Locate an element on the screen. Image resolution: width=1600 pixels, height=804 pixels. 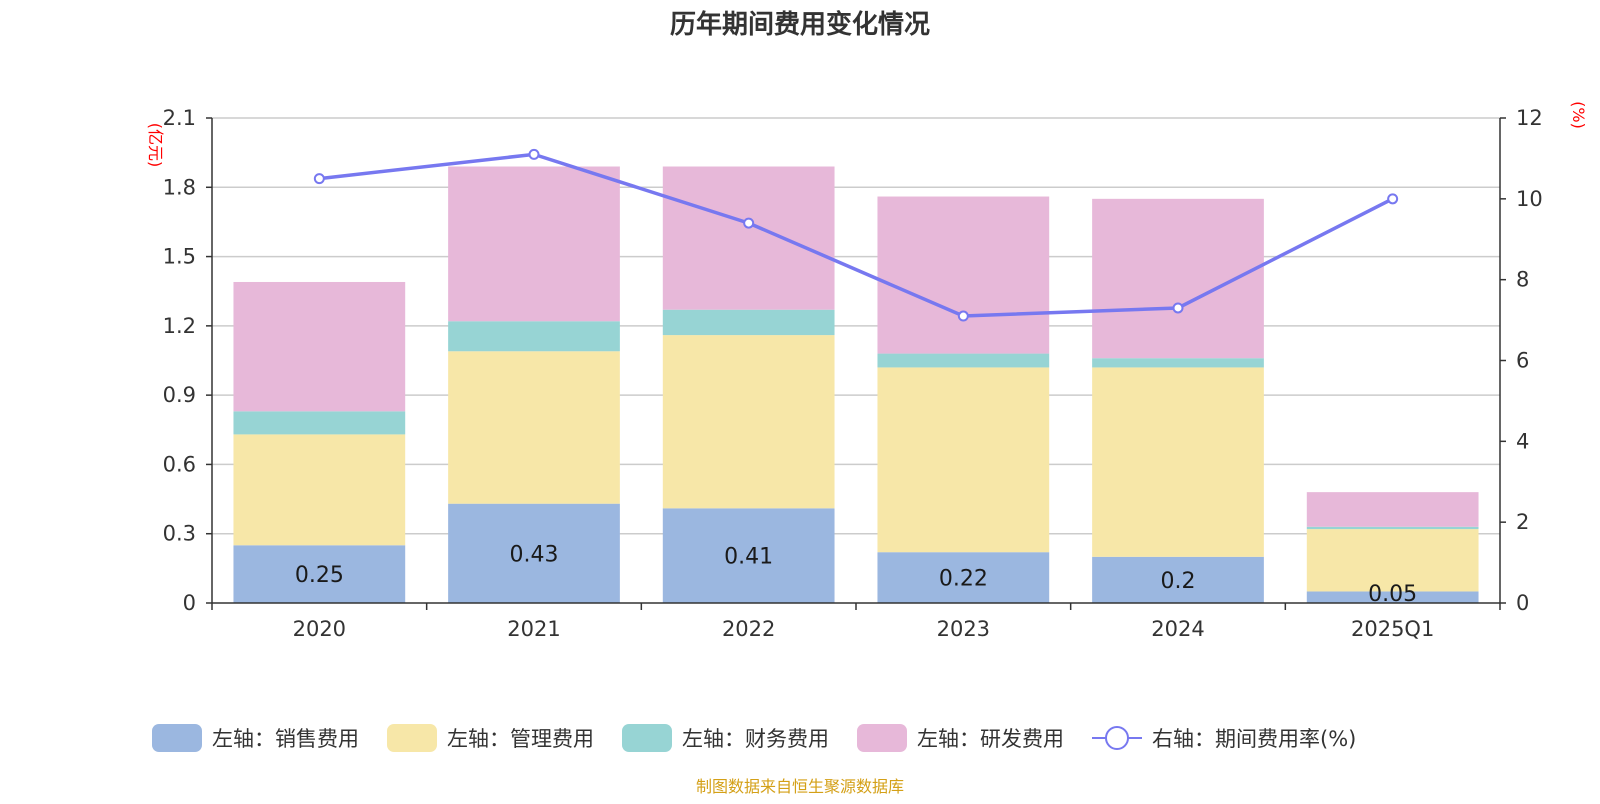
right-tick-label: 10 is located at coordinates (1529, 199).